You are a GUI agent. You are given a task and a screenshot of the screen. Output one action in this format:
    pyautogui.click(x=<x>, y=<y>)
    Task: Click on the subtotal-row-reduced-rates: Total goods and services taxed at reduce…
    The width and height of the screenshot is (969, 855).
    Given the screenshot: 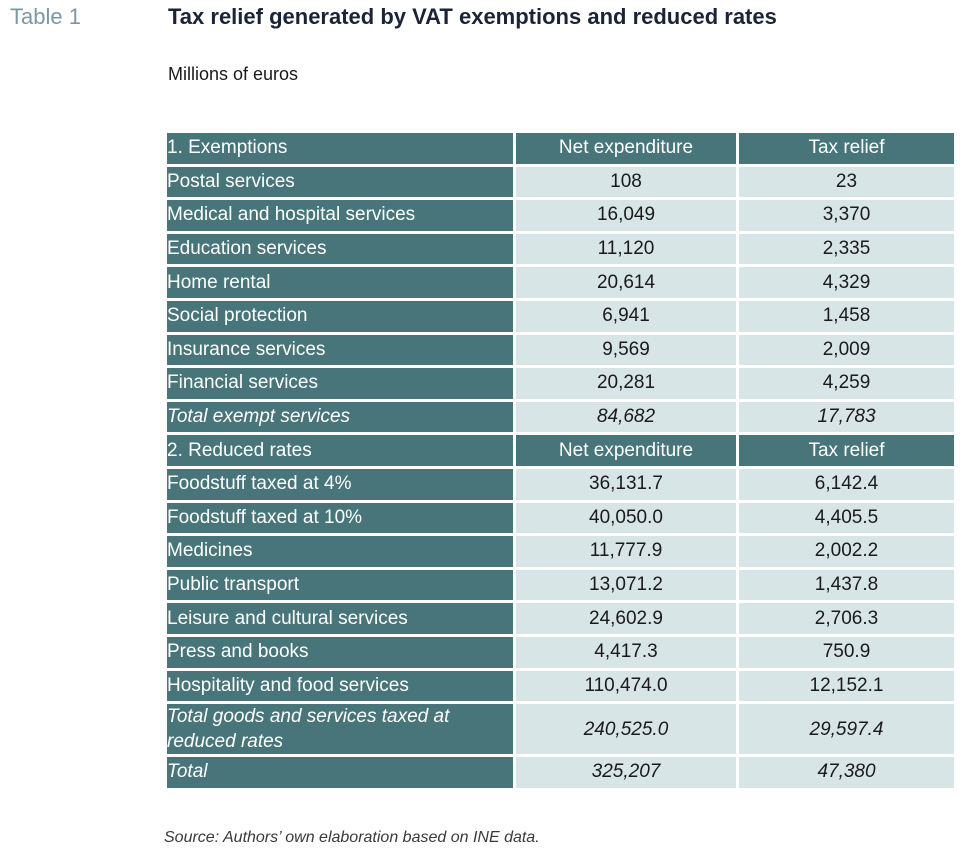 What is the action you would take?
    pyautogui.click(x=560, y=729)
    